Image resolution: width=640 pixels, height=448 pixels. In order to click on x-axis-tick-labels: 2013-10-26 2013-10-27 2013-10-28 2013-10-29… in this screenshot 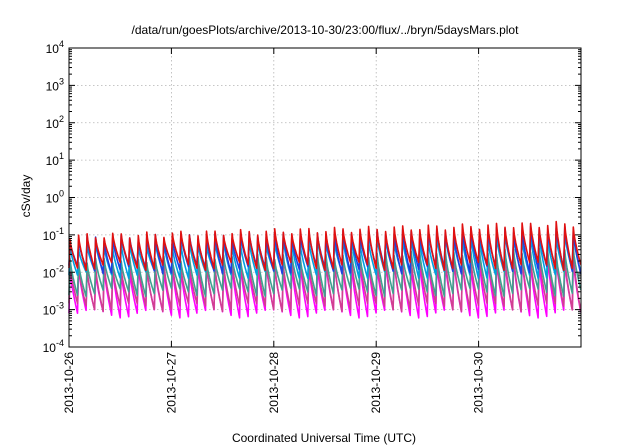, I will do `click(274, 383)`.